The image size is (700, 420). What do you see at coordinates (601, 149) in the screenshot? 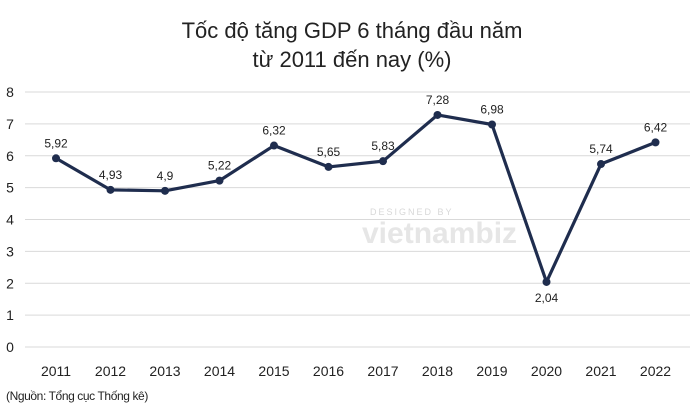
I see `data-label: 5,74` at bounding box center [601, 149].